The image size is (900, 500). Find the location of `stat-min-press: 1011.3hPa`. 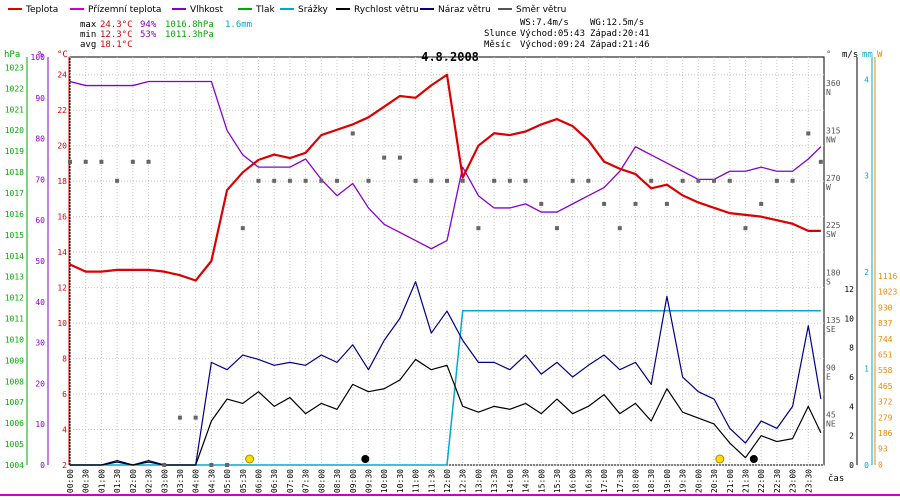

stat-min-press: 1011.3hPa is located at coordinates (189, 35).